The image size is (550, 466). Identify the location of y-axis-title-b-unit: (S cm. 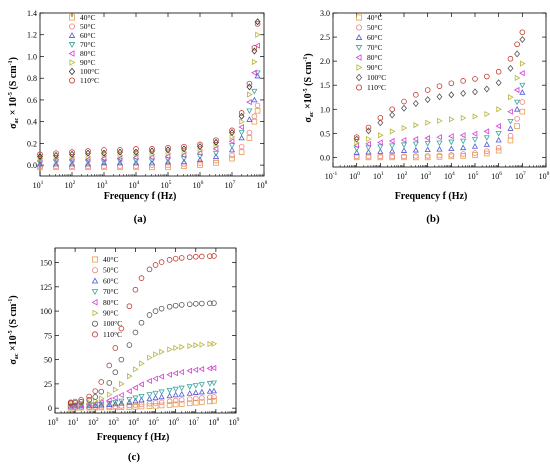
(308, 74).